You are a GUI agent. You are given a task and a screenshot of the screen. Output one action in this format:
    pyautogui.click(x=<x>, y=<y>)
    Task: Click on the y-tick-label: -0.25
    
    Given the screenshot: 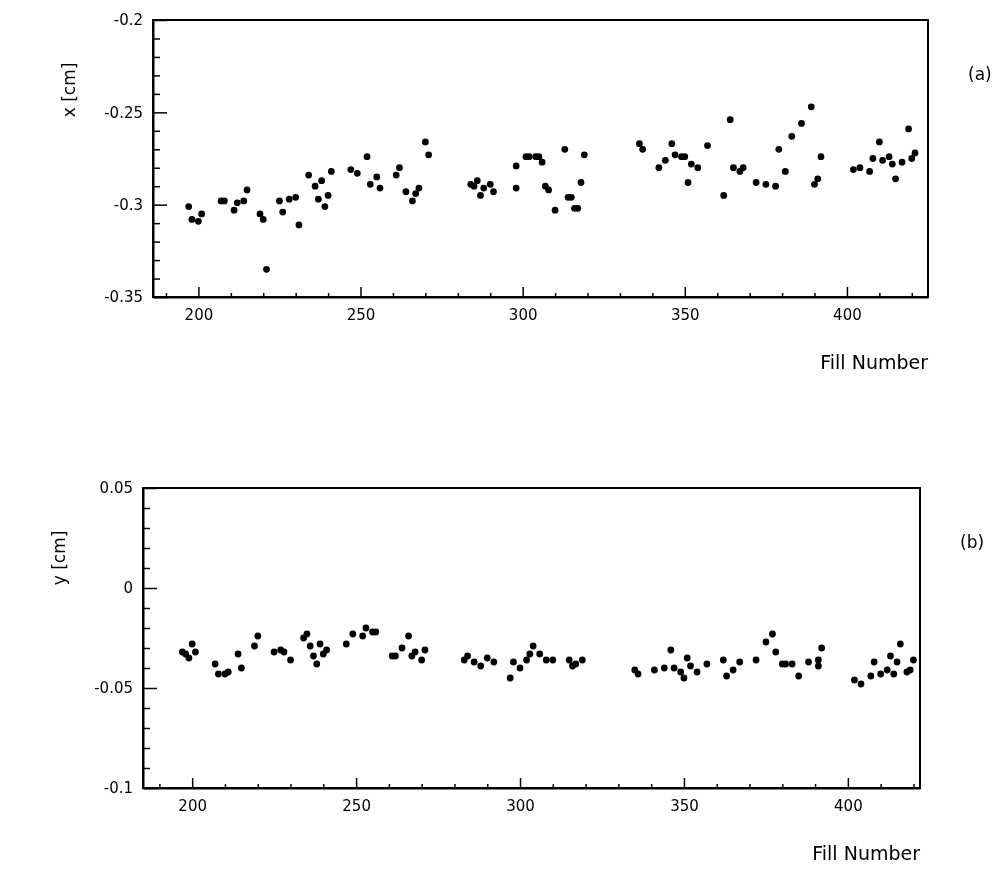 What is the action you would take?
    pyautogui.click(x=123, y=112)
    